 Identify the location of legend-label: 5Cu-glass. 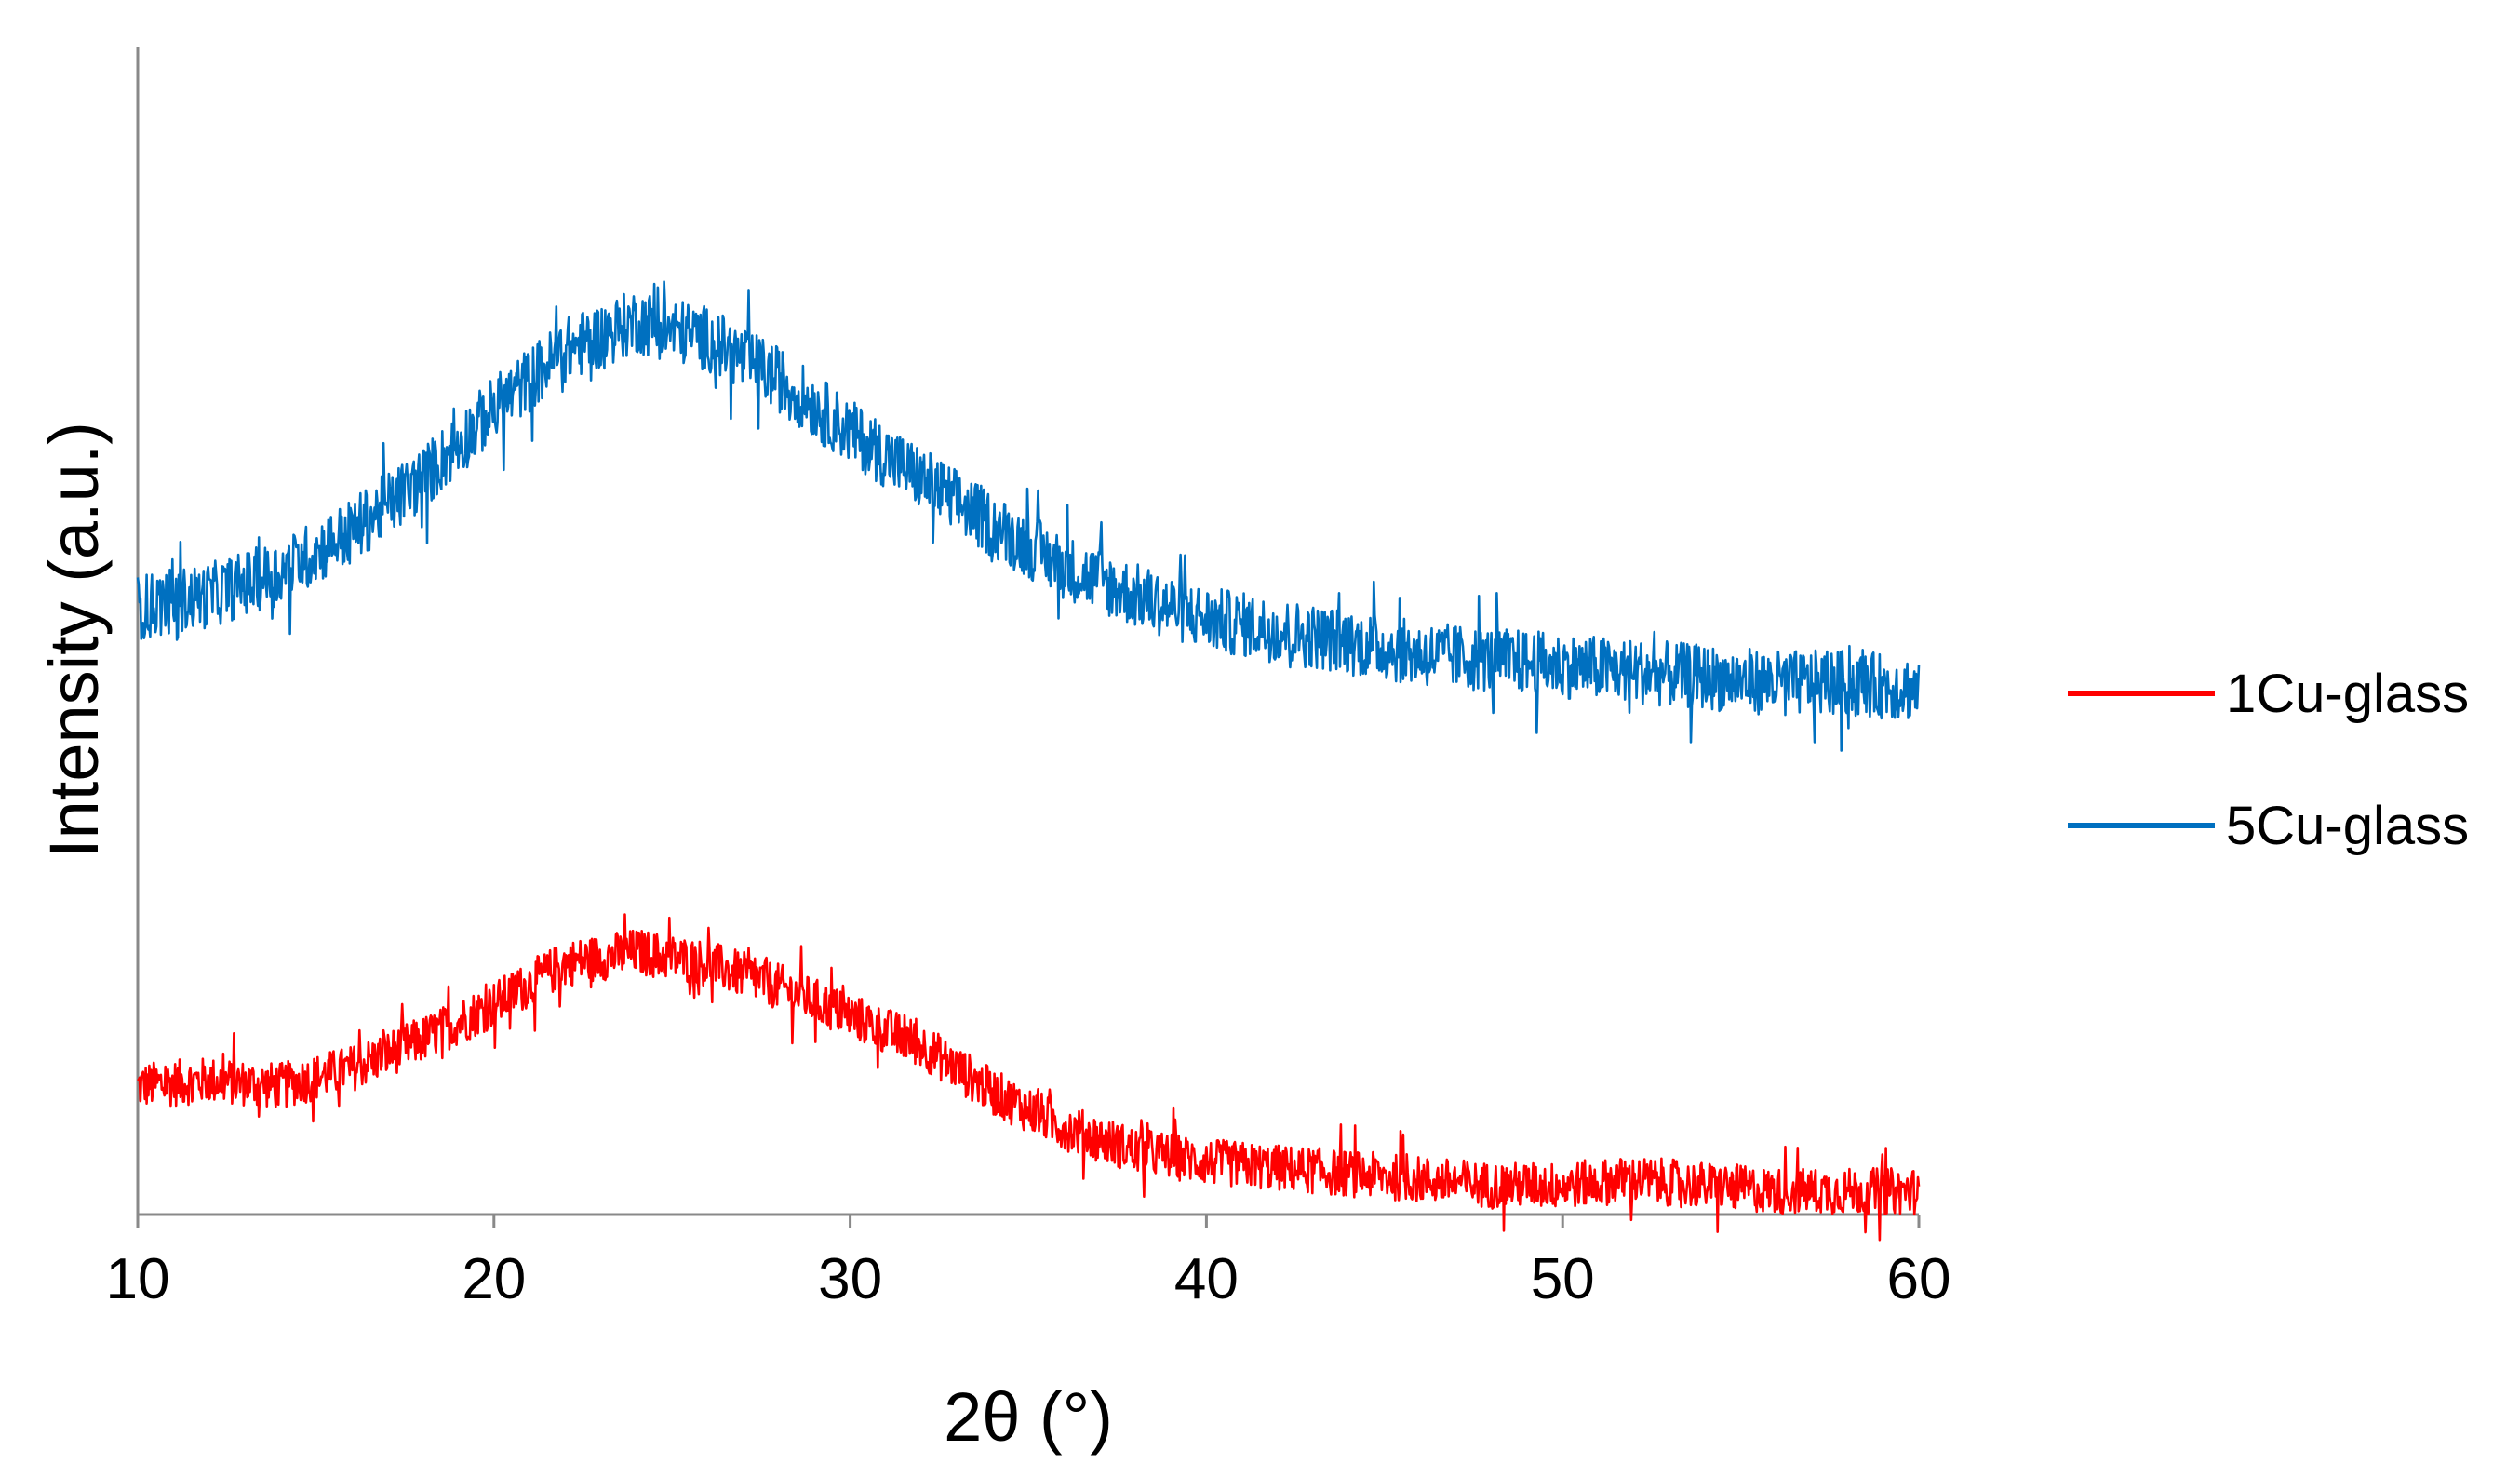
(2347, 826).